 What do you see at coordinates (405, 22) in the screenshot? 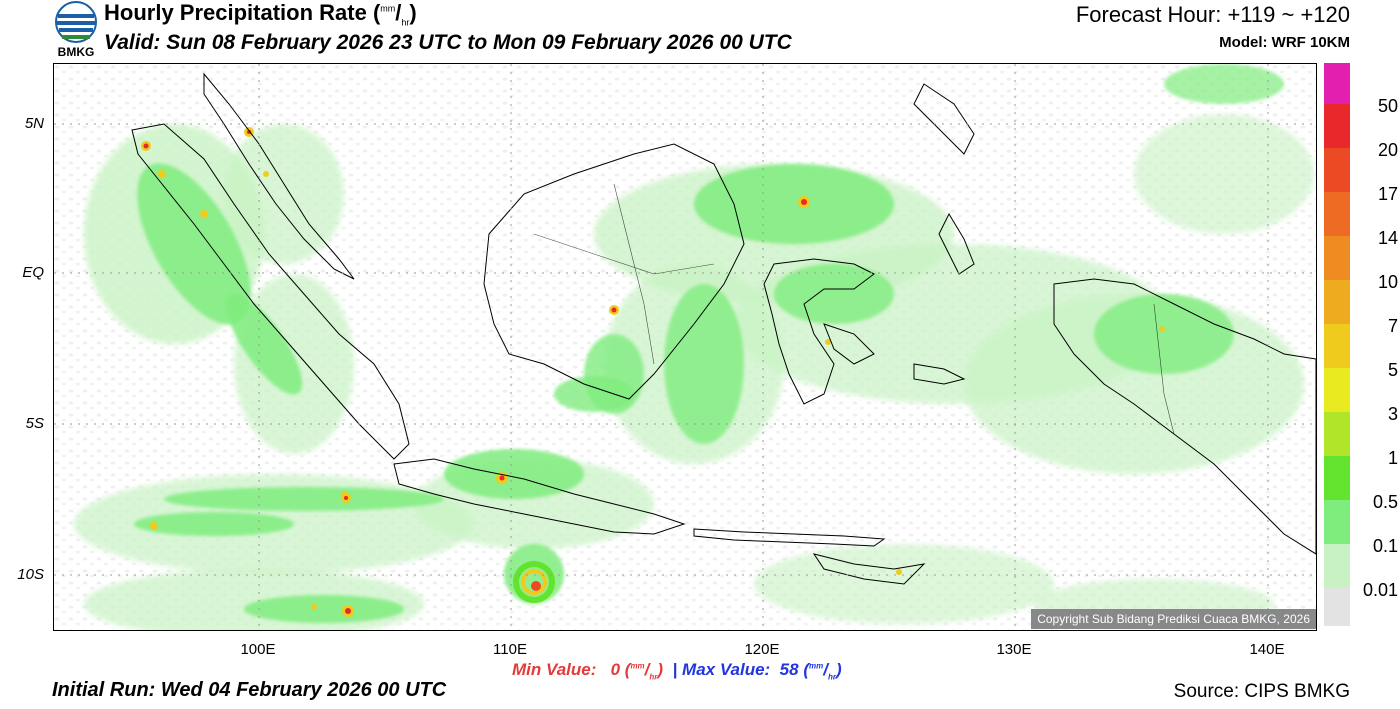
I see `title-unit-sub: hr` at bounding box center [405, 22].